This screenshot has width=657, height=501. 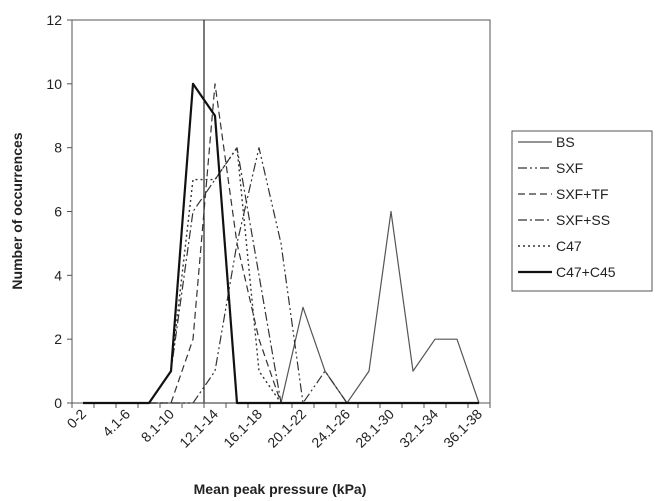 I want to click on legend-label: C47+C45, so click(x=586, y=272).